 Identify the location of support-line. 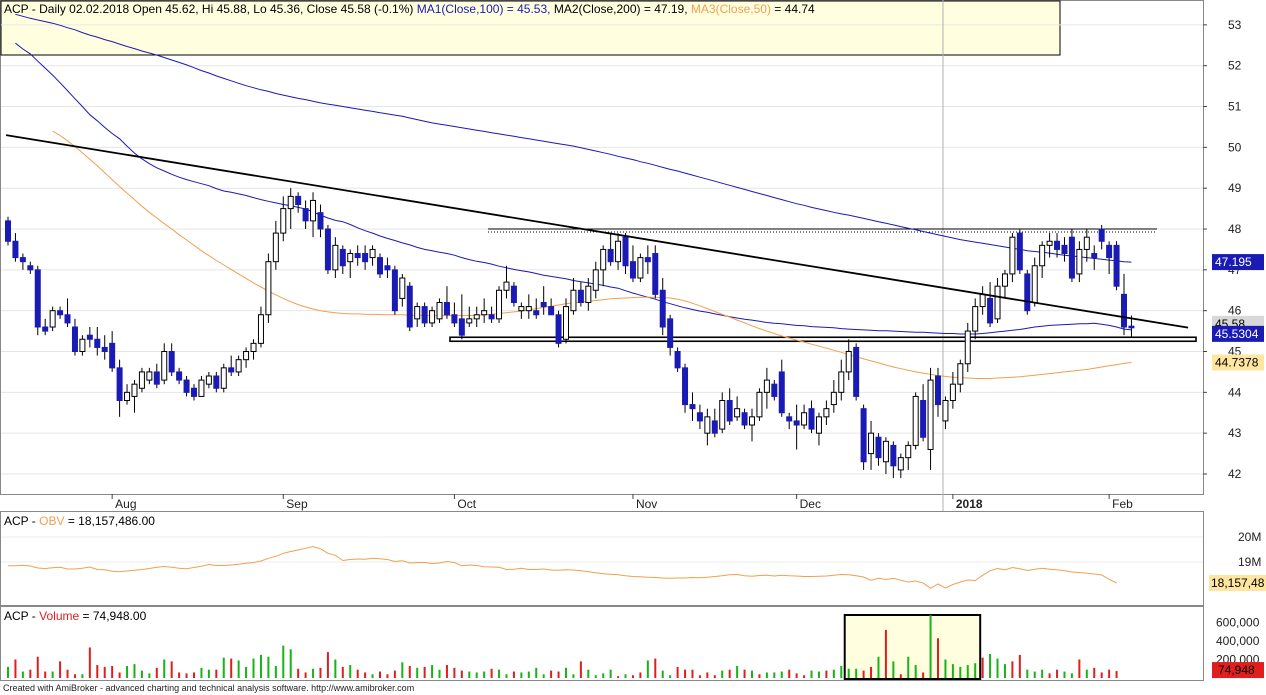
(823, 339).